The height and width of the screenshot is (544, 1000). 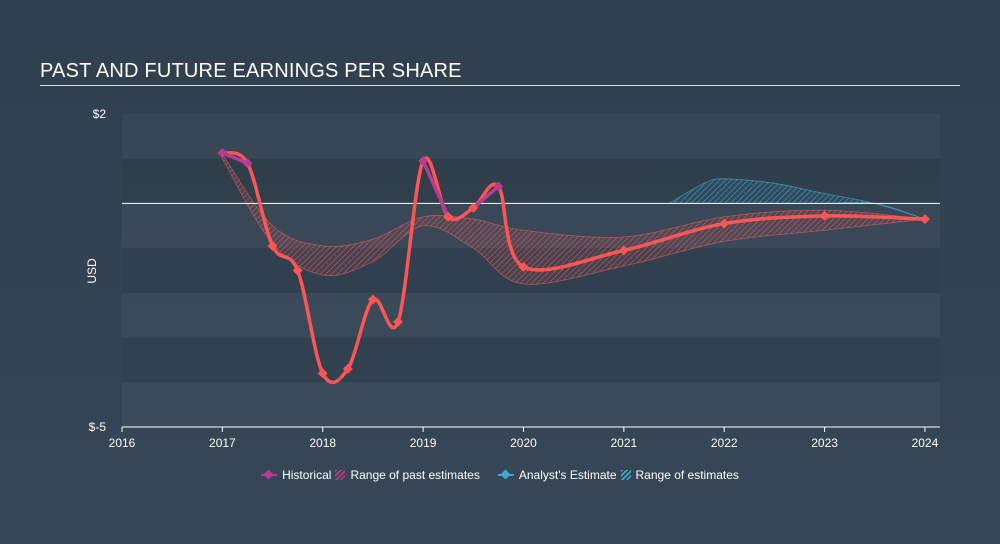 I want to click on legend-past-range-label: Range of past estimates, so click(x=415, y=475).